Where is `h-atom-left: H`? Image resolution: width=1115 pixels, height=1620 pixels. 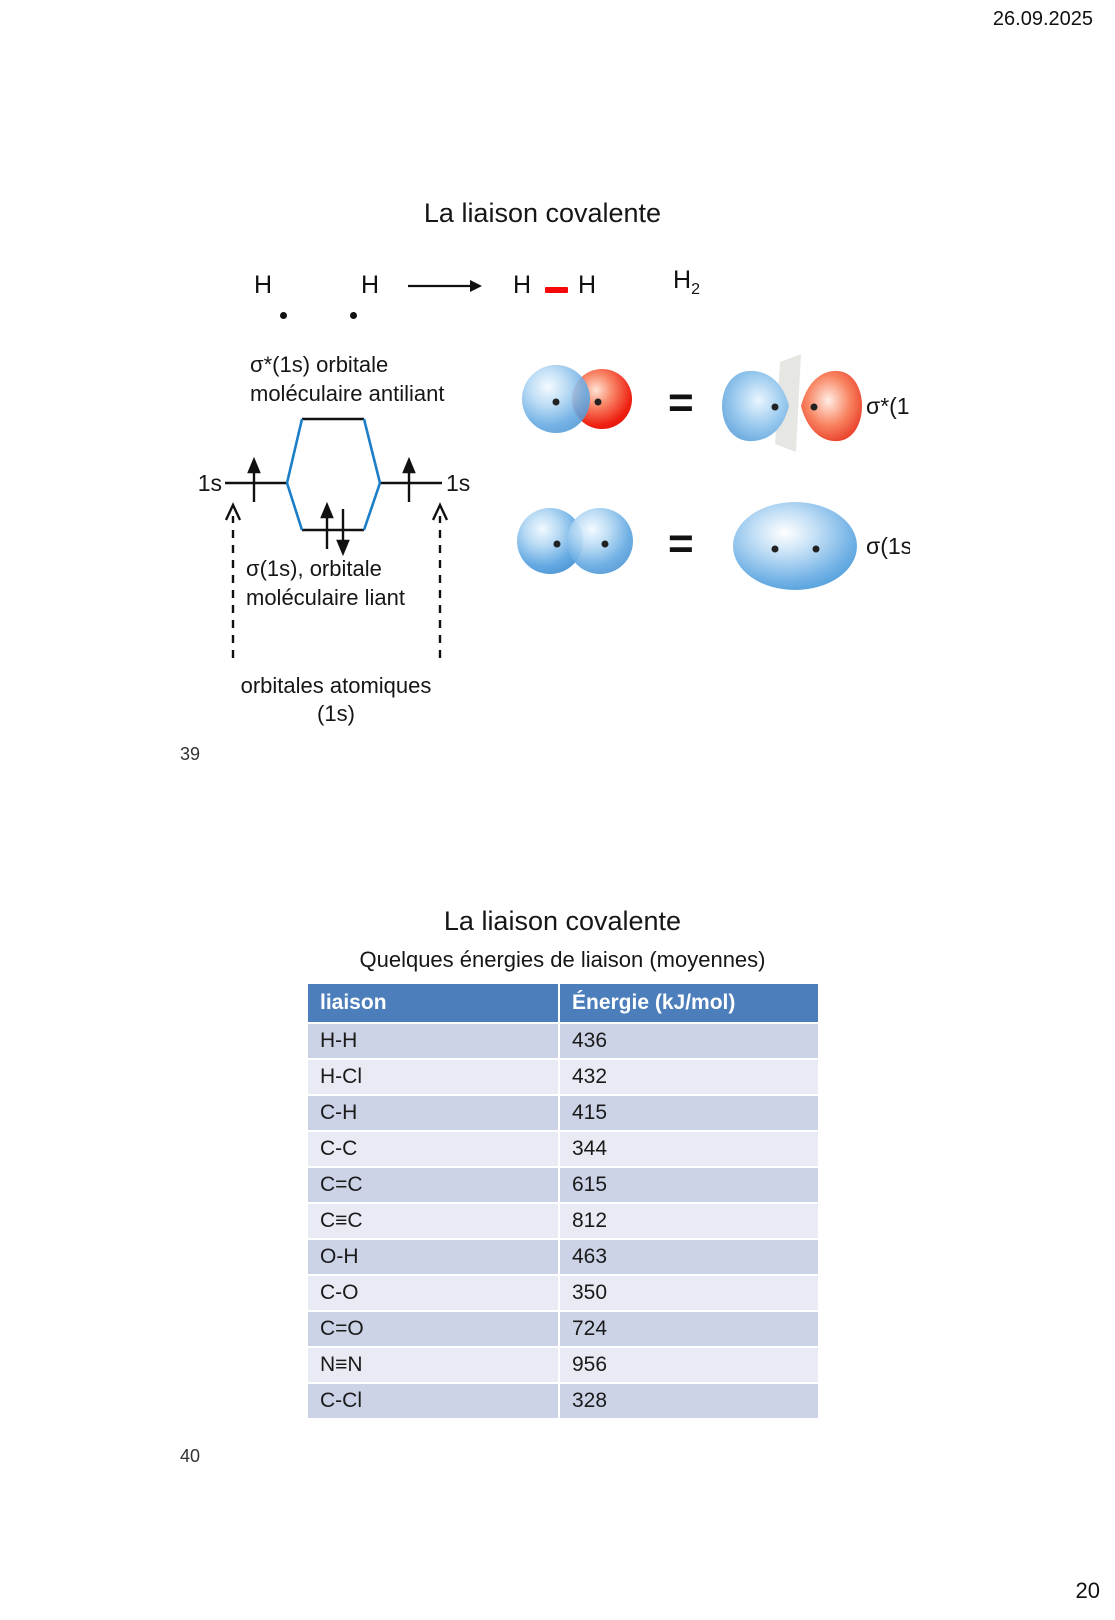
h-atom-left: H is located at coordinates (263, 285).